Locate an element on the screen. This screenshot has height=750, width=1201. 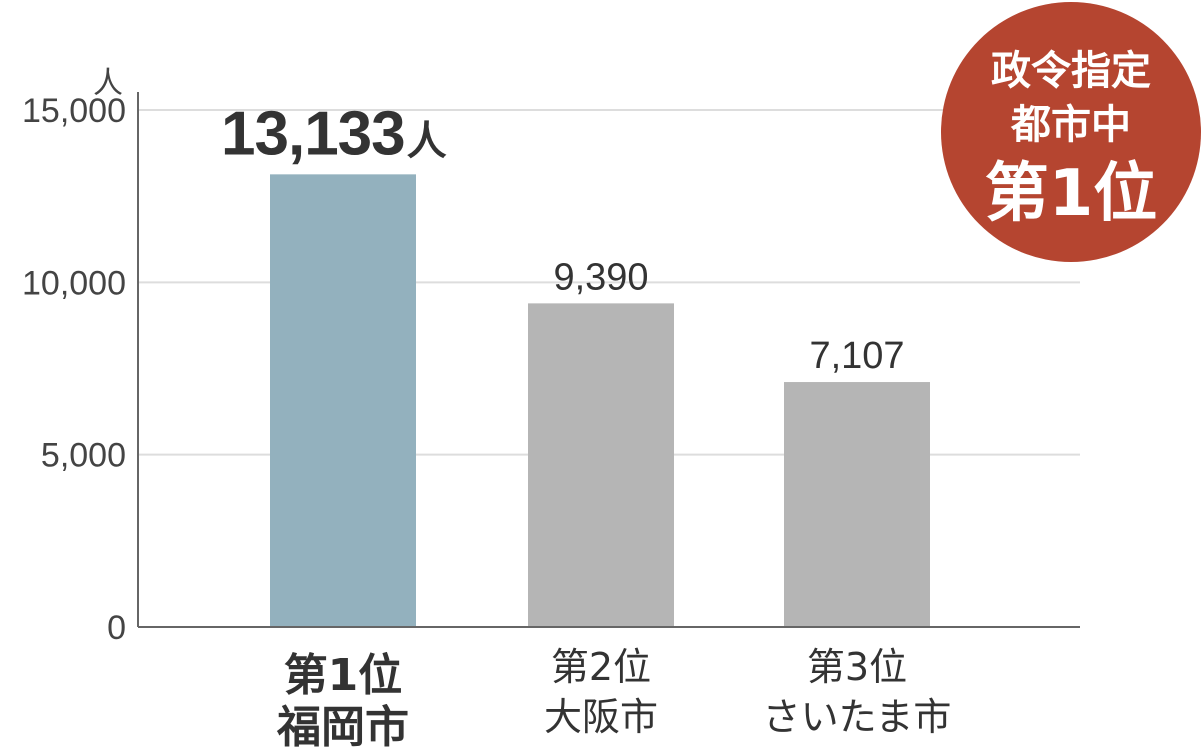
category-city-2: 大阪市 is located at coordinates (601, 717).